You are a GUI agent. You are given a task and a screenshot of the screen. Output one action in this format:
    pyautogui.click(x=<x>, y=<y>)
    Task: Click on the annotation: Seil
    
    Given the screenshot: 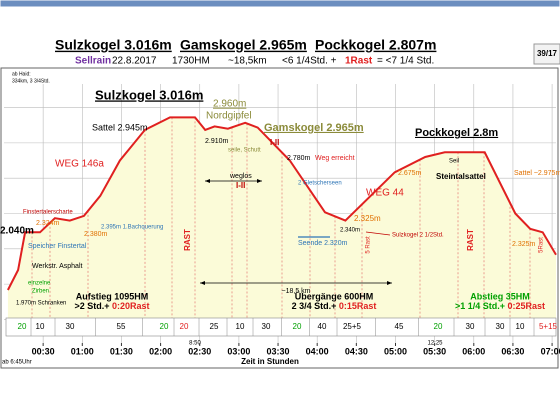 What is the action you would take?
    pyautogui.click(x=454, y=162)
    